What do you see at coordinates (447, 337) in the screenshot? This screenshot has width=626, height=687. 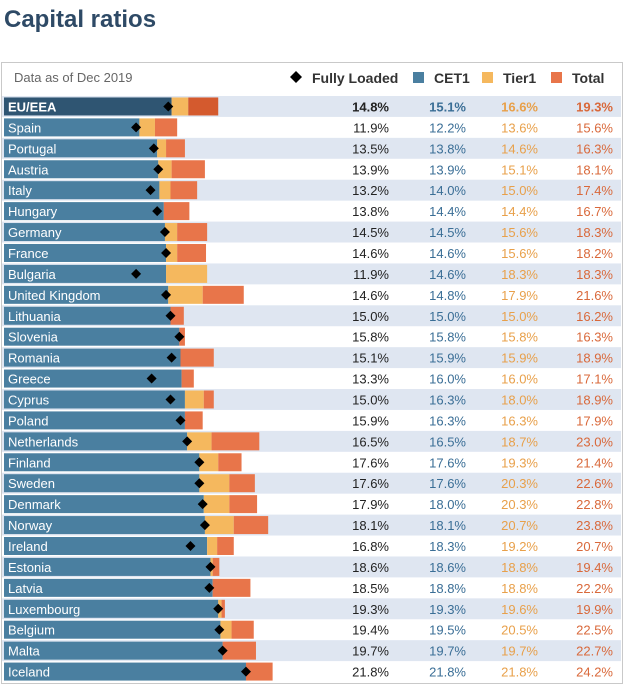 I see `value-cet1: 15.8%` at bounding box center [447, 337].